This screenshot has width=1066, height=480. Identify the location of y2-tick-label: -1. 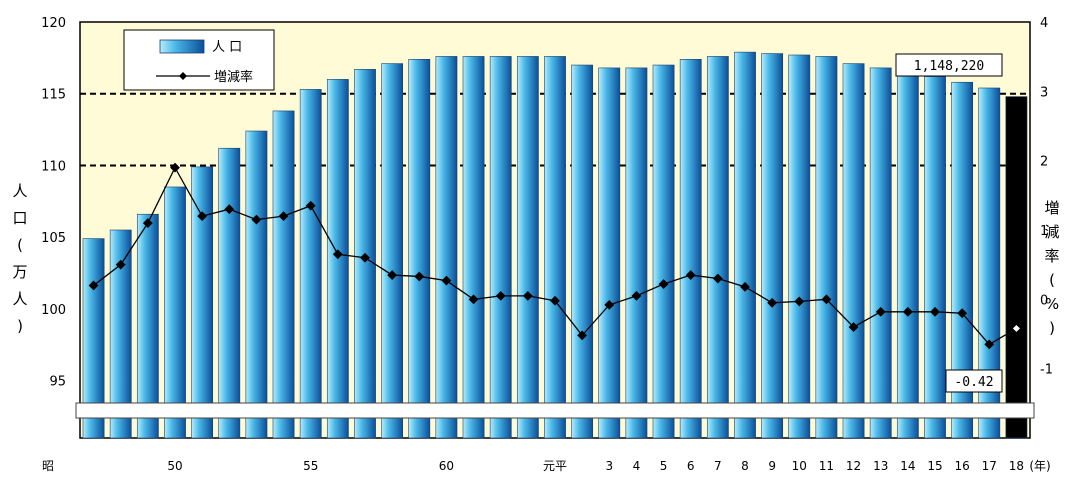
(1046, 370).